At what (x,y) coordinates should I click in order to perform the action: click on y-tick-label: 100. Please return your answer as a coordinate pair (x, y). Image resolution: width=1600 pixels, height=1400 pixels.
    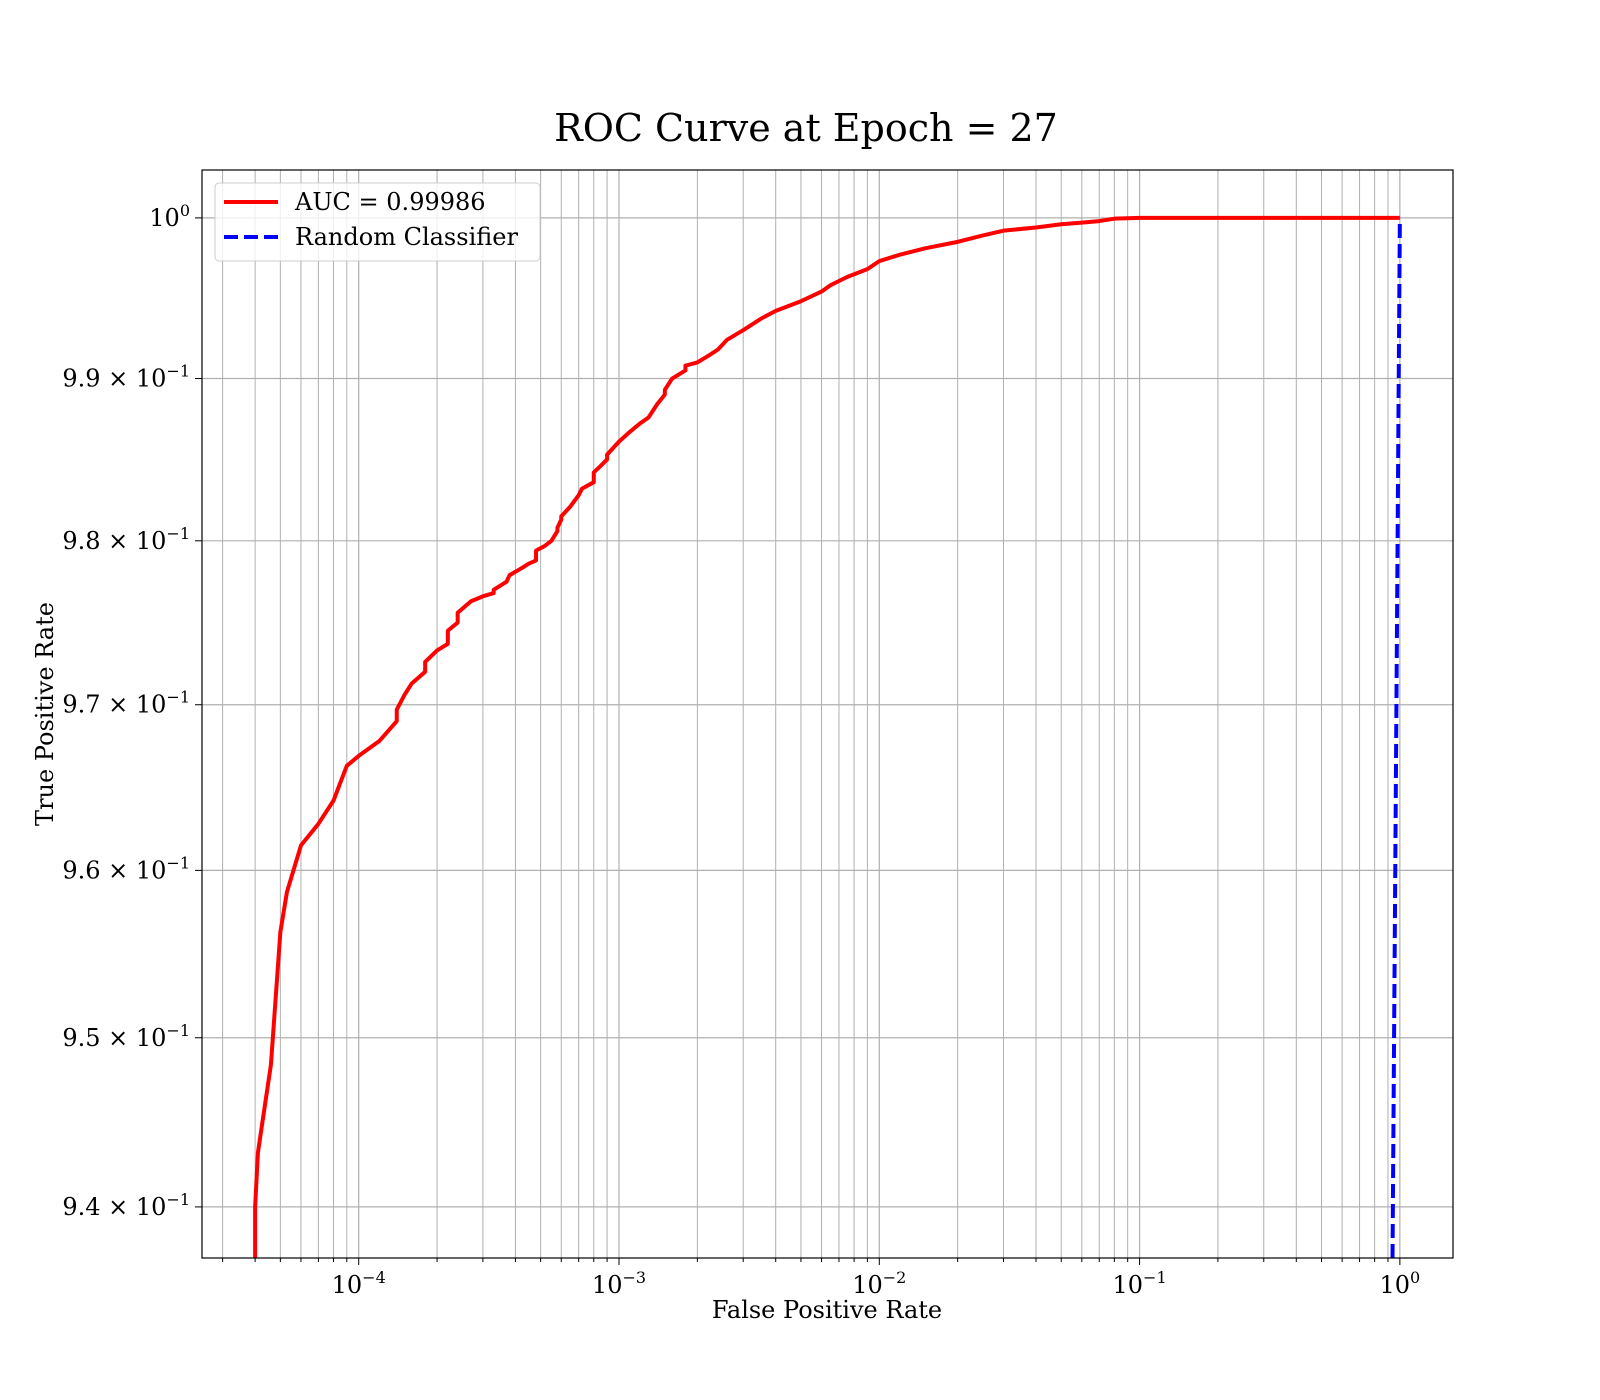
    Looking at the image, I should click on (169, 216).